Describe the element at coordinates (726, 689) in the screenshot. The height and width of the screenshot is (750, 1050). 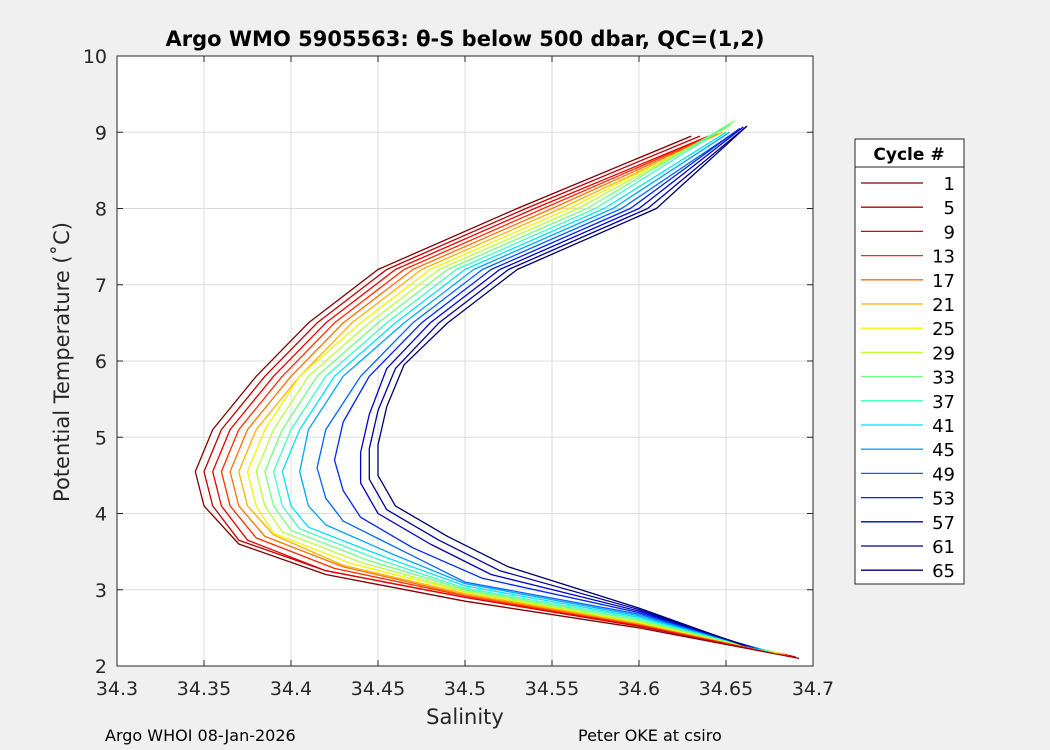
I see `x-tick-label: 34.65` at that location.